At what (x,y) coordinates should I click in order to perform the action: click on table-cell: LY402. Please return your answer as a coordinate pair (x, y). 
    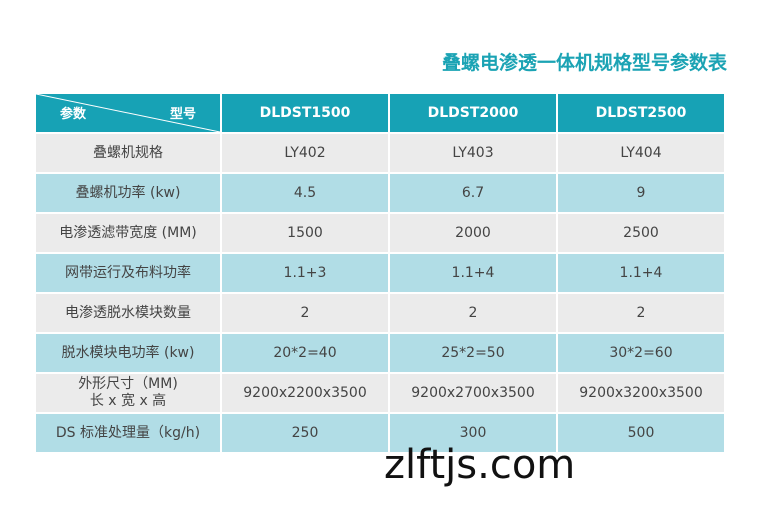
    Looking at the image, I should click on (306, 154).